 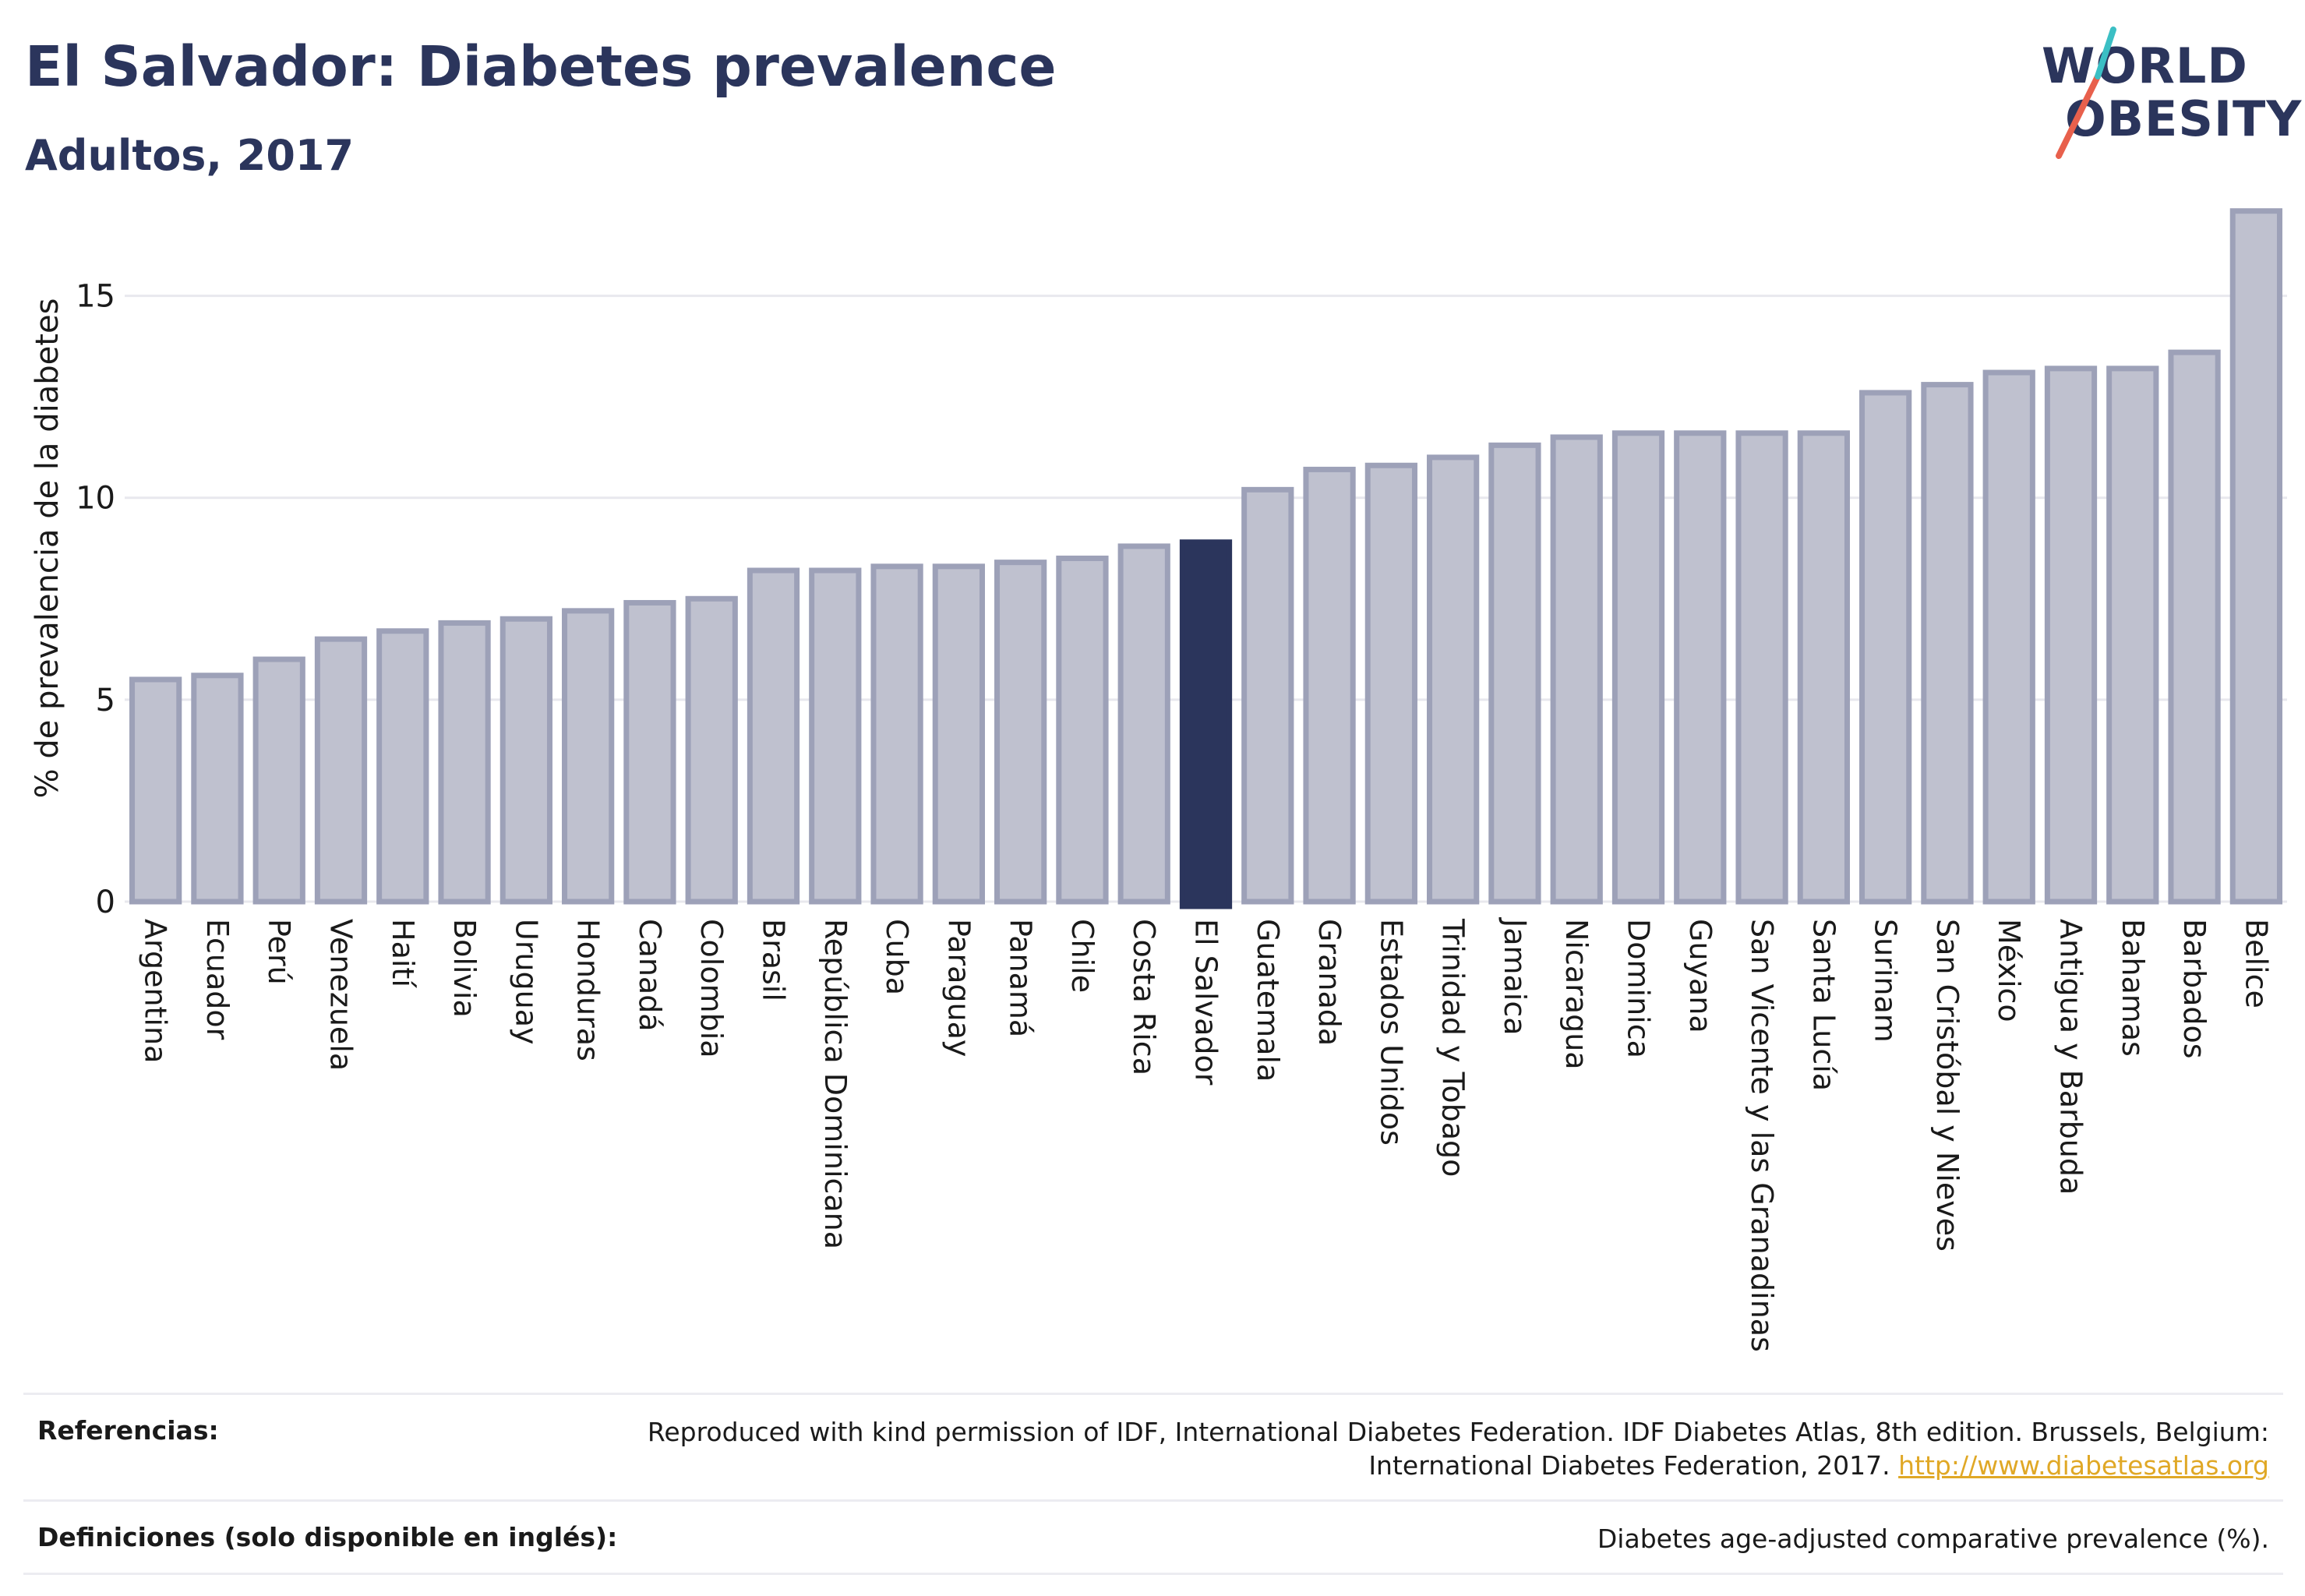 What do you see at coordinates (2194, 989) in the screenshot?
I see `x-tick-label: Barbados` at bounding box center [2194, 989].